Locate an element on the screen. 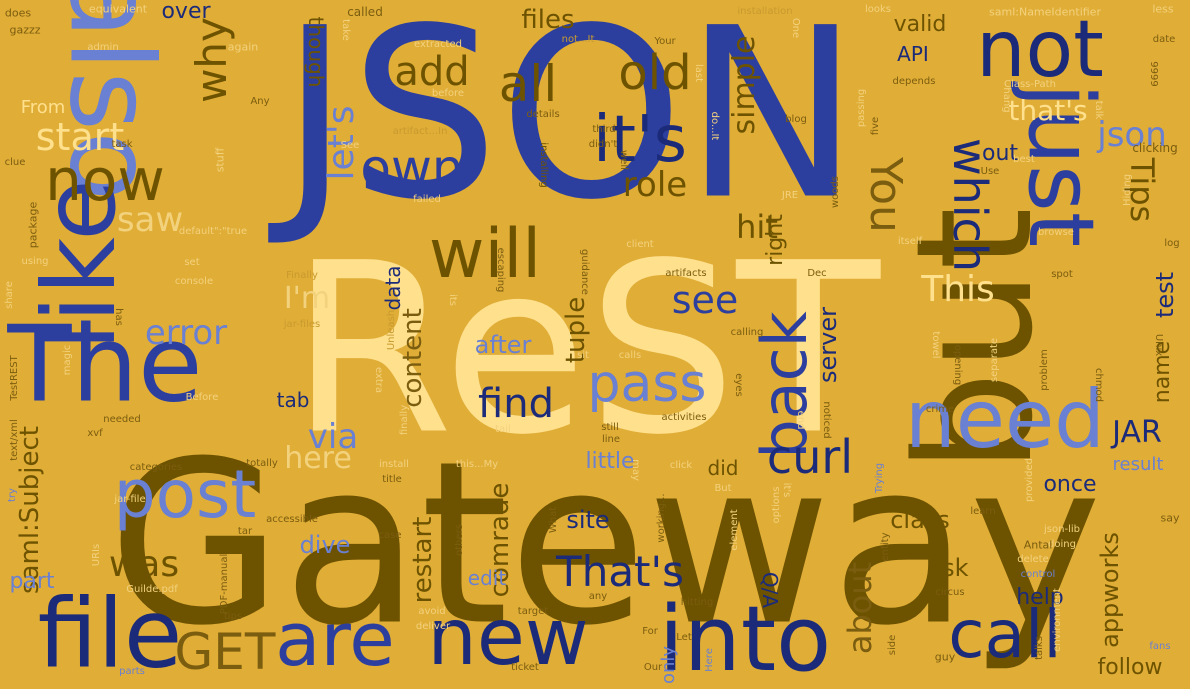  word: Hiding is located at coordinates (1127, 190).